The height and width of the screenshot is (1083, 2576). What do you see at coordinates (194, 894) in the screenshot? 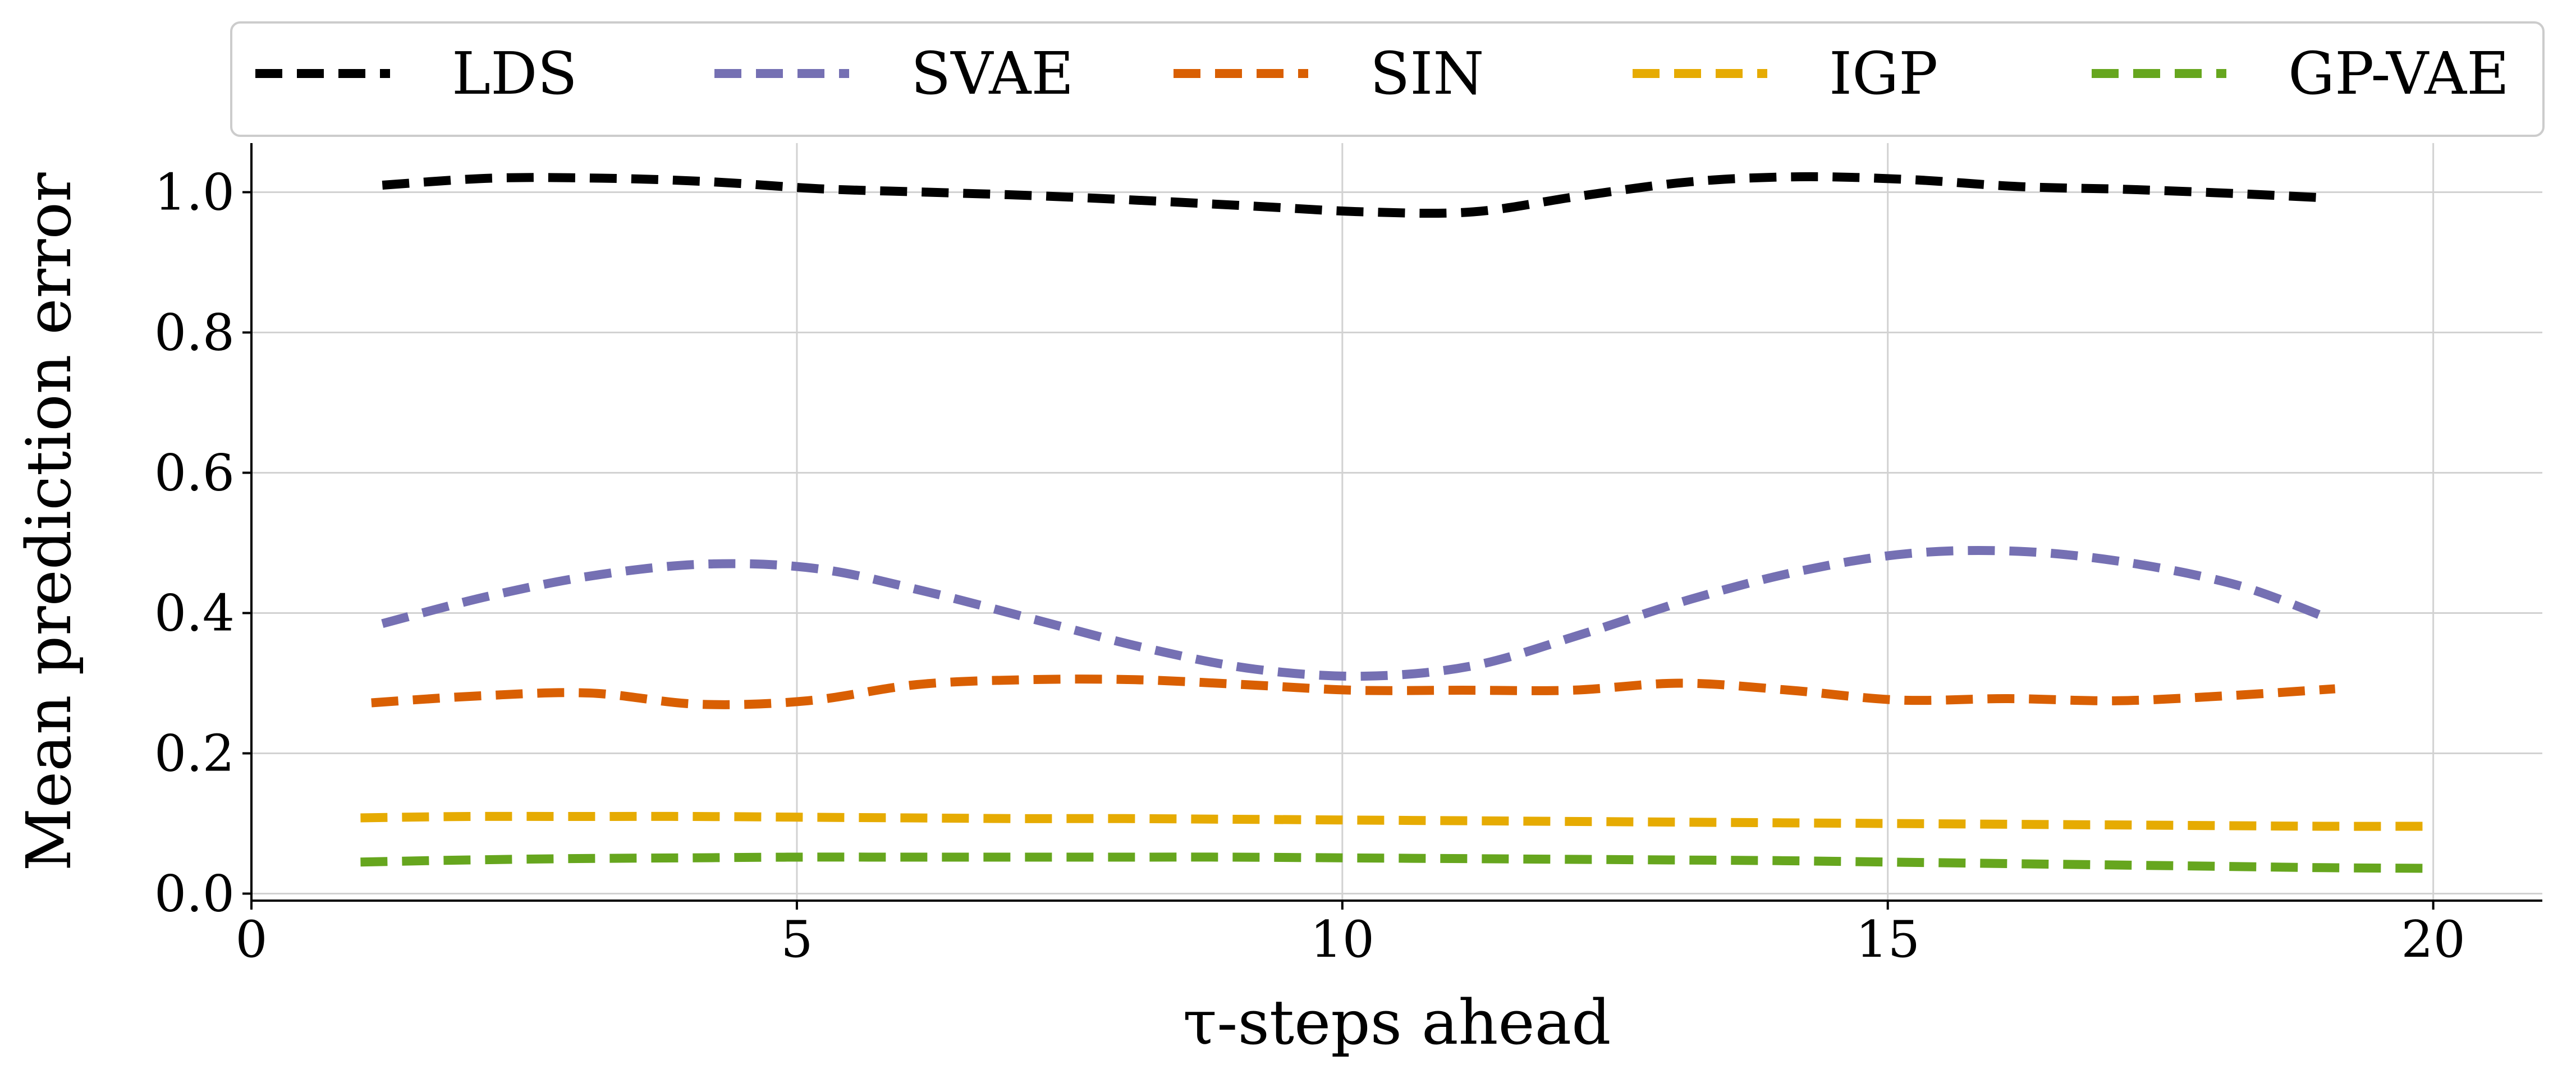
I see `y-tick-label: 0.0` at bounding box center [194, 894].